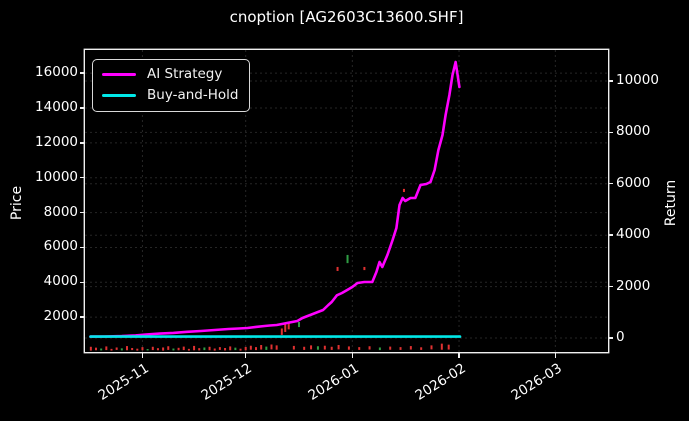 Image resolution: width=689 pixels, height=421 pixels. What do you see at coordinates (637, 79) in the screenshot?
I see `return-tick-label: 10000` at bounding box center [637, 79].